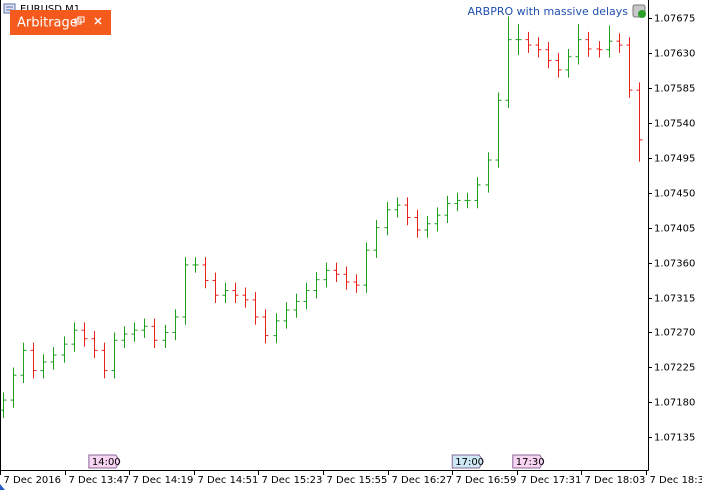 Image resolution: width=702 pixels, height=490 pixels. Describe the element at coordinates (674, 264) in the screenshot. I see `y-tick-label: 1.07360` at that location.